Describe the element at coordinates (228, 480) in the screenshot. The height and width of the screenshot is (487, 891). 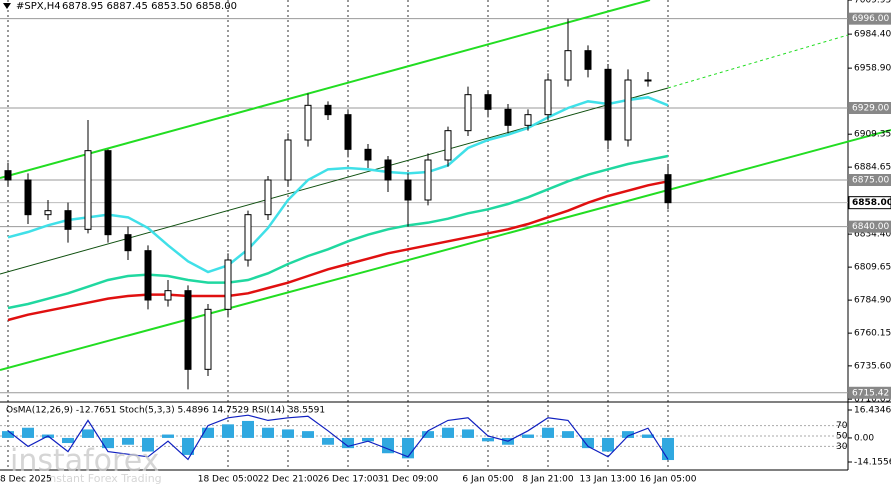
I see `x-tick-label: 18 Dec 05:00` at that location.